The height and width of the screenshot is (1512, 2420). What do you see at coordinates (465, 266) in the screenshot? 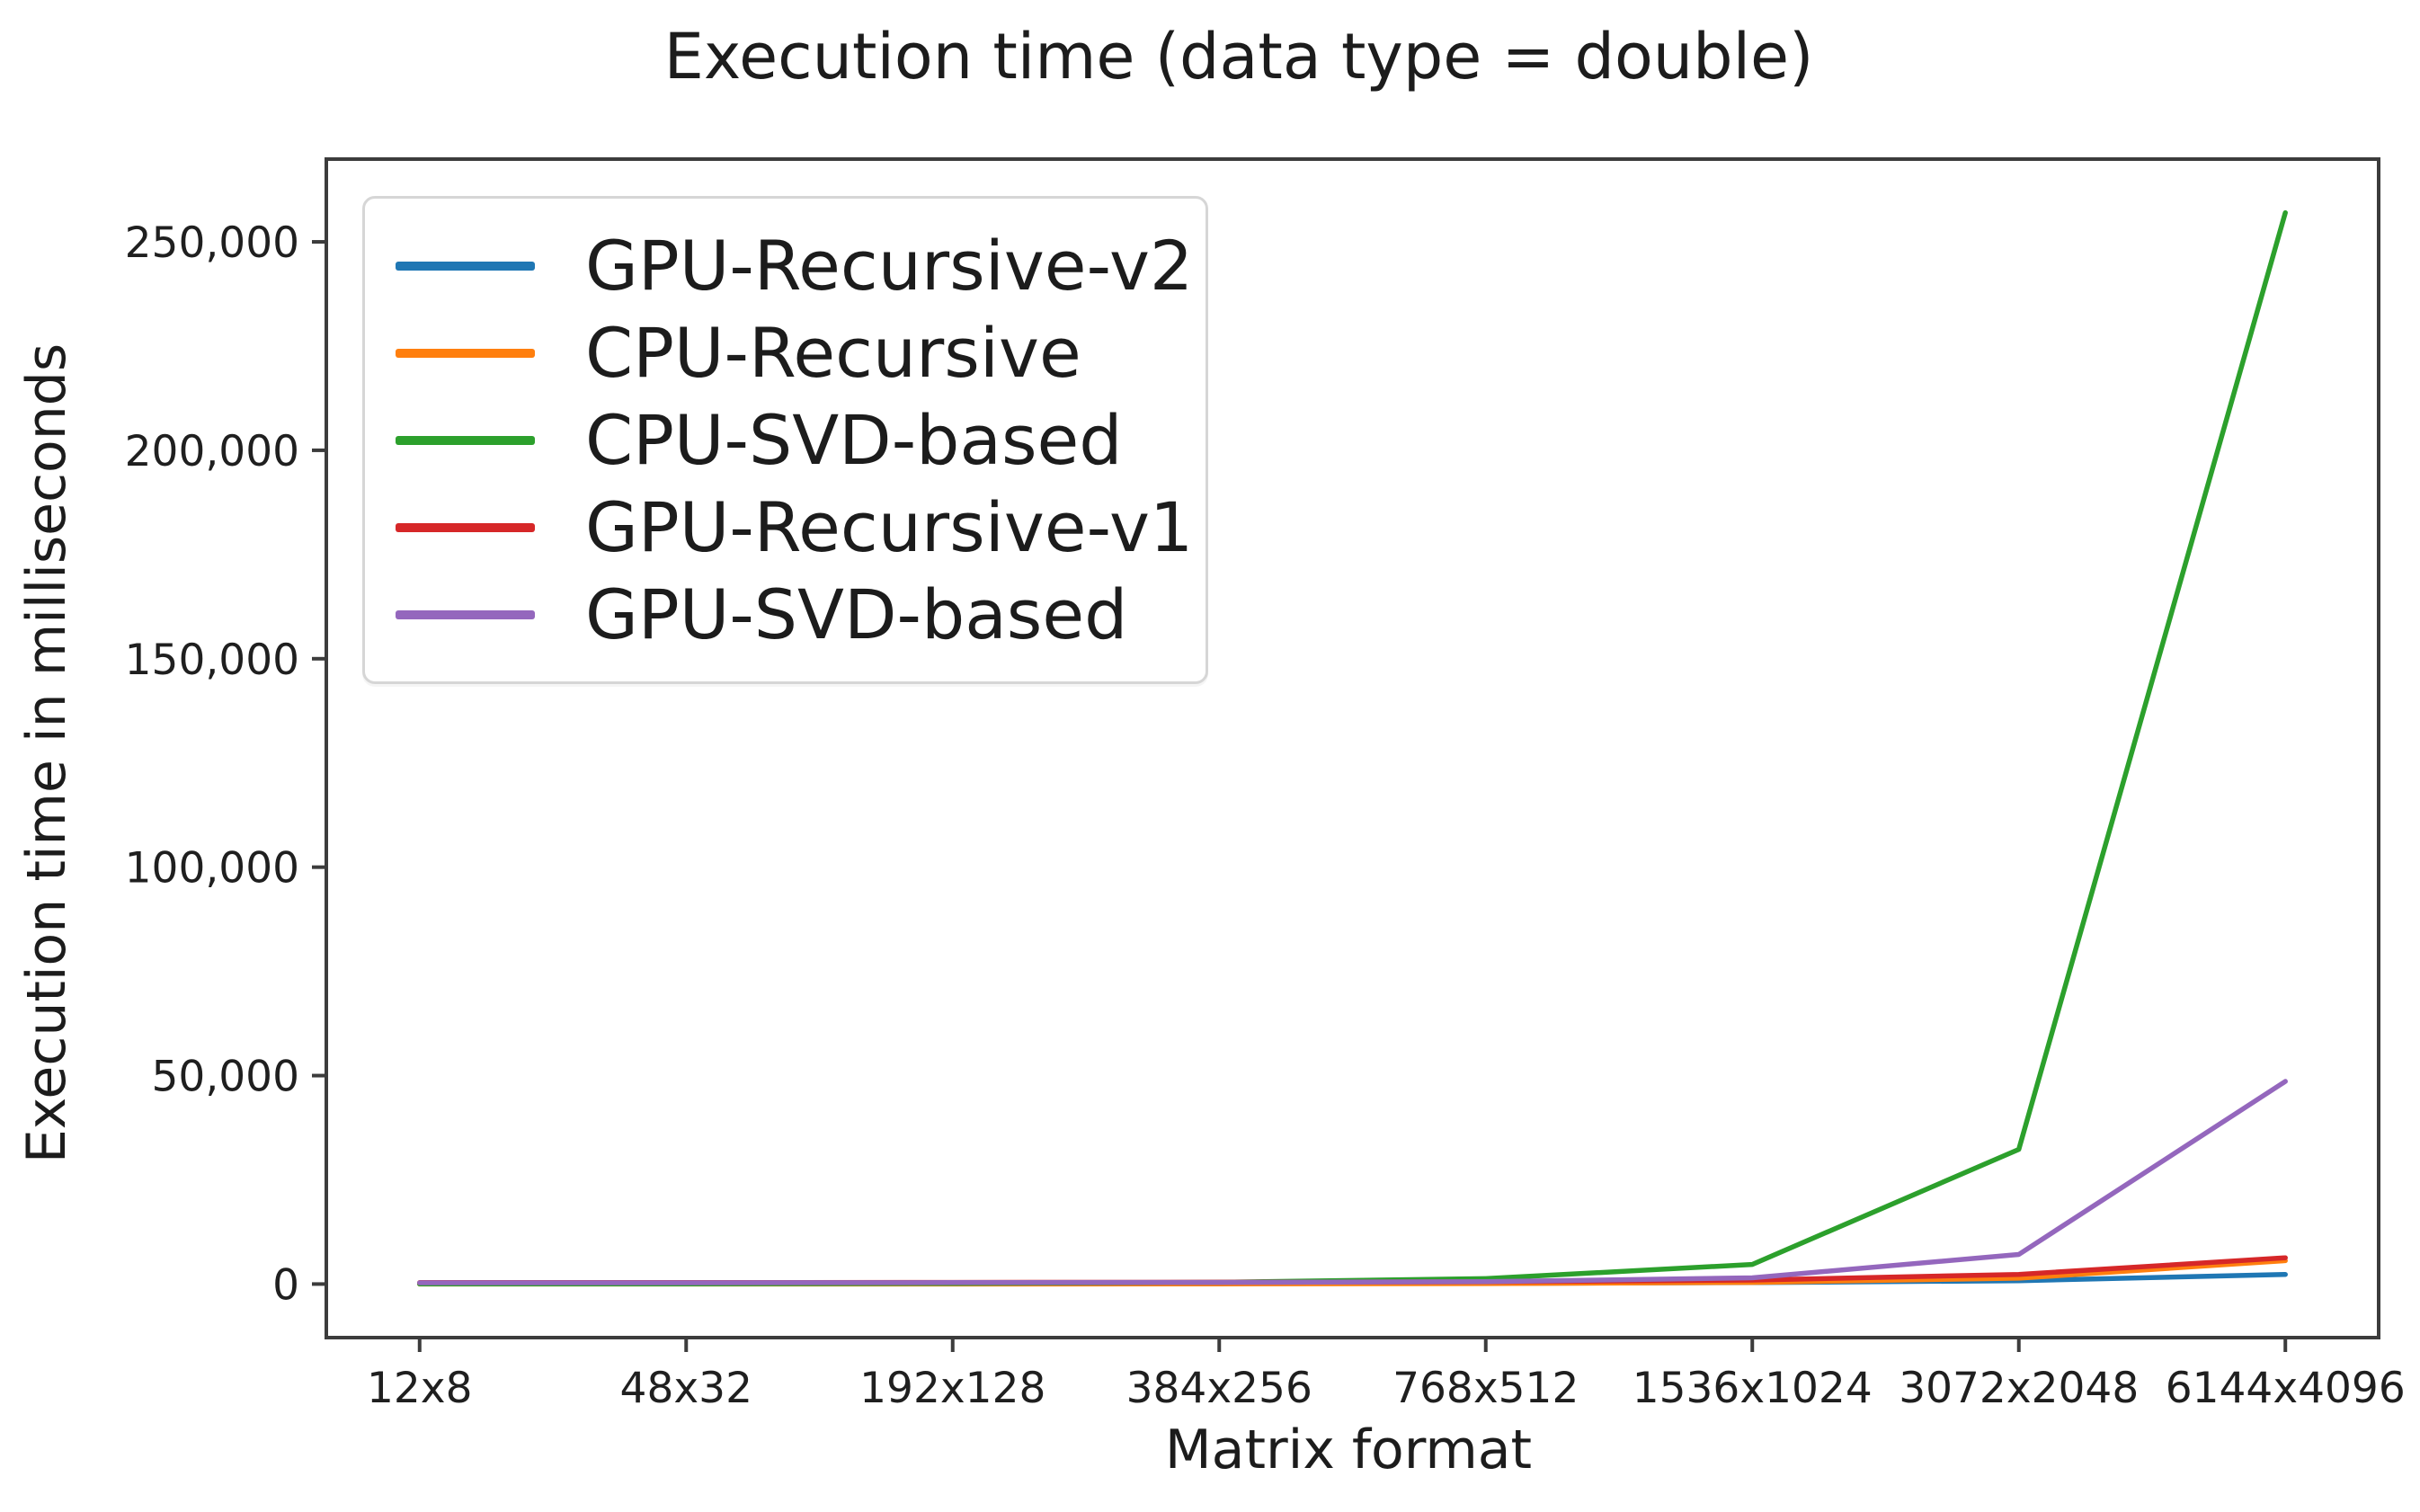
I see `legend-swatch-blue` at bounding box center [465, 266].